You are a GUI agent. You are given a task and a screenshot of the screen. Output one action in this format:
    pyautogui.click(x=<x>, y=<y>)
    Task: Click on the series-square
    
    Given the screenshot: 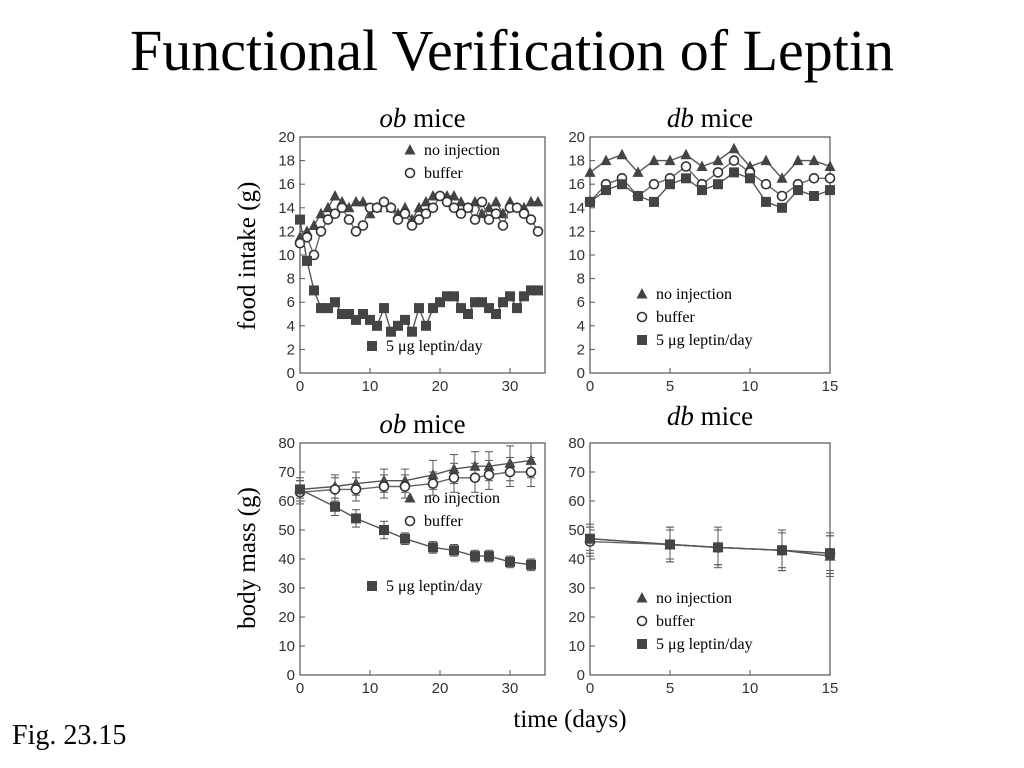 What is the action you would take?
    pyautogui.click(x=419, y=275)
    